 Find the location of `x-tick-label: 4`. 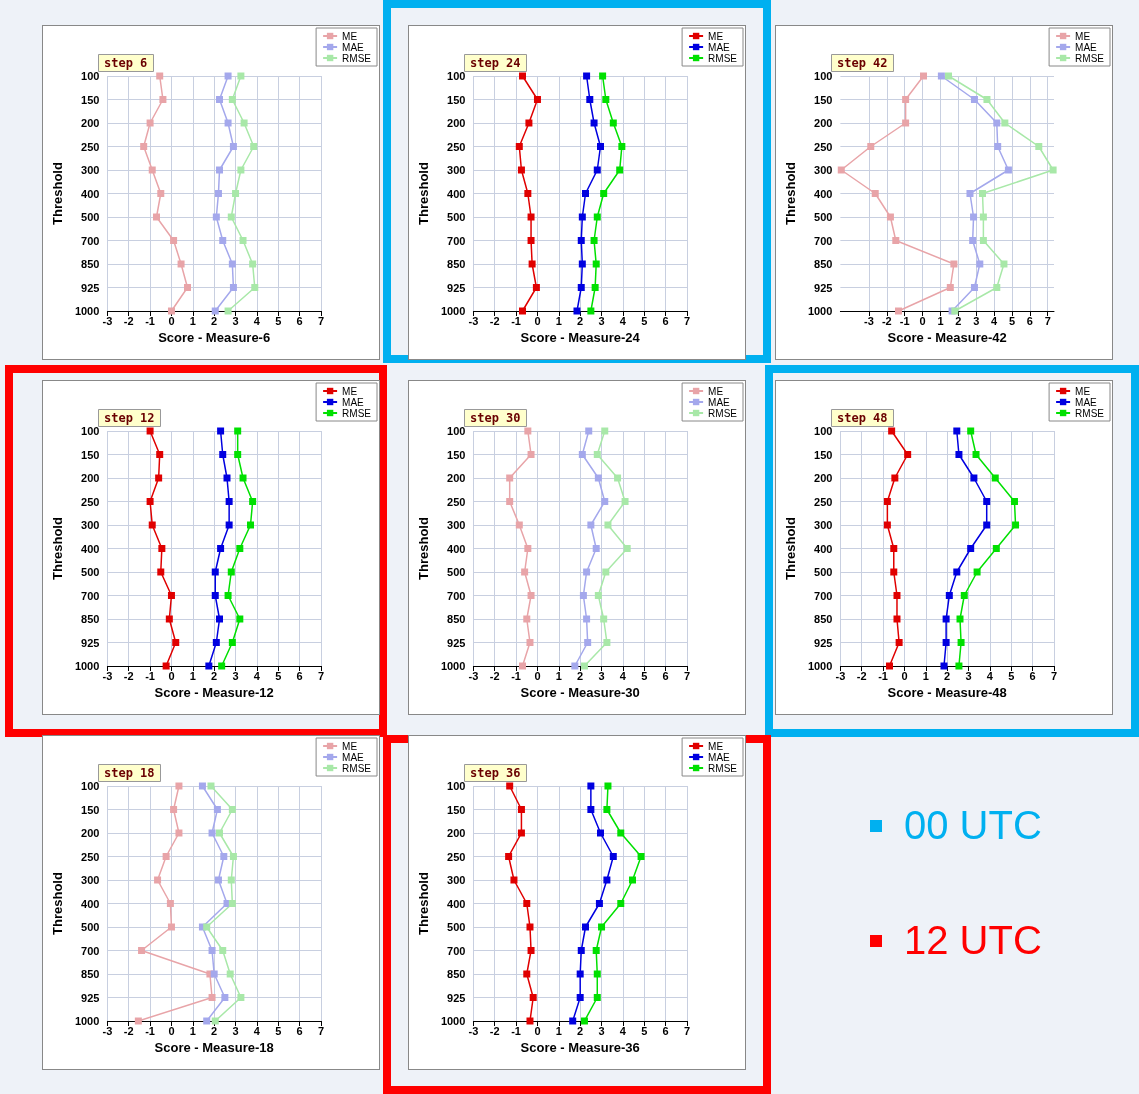

x-tick-label: 4 is located at coordinates (623, 675).